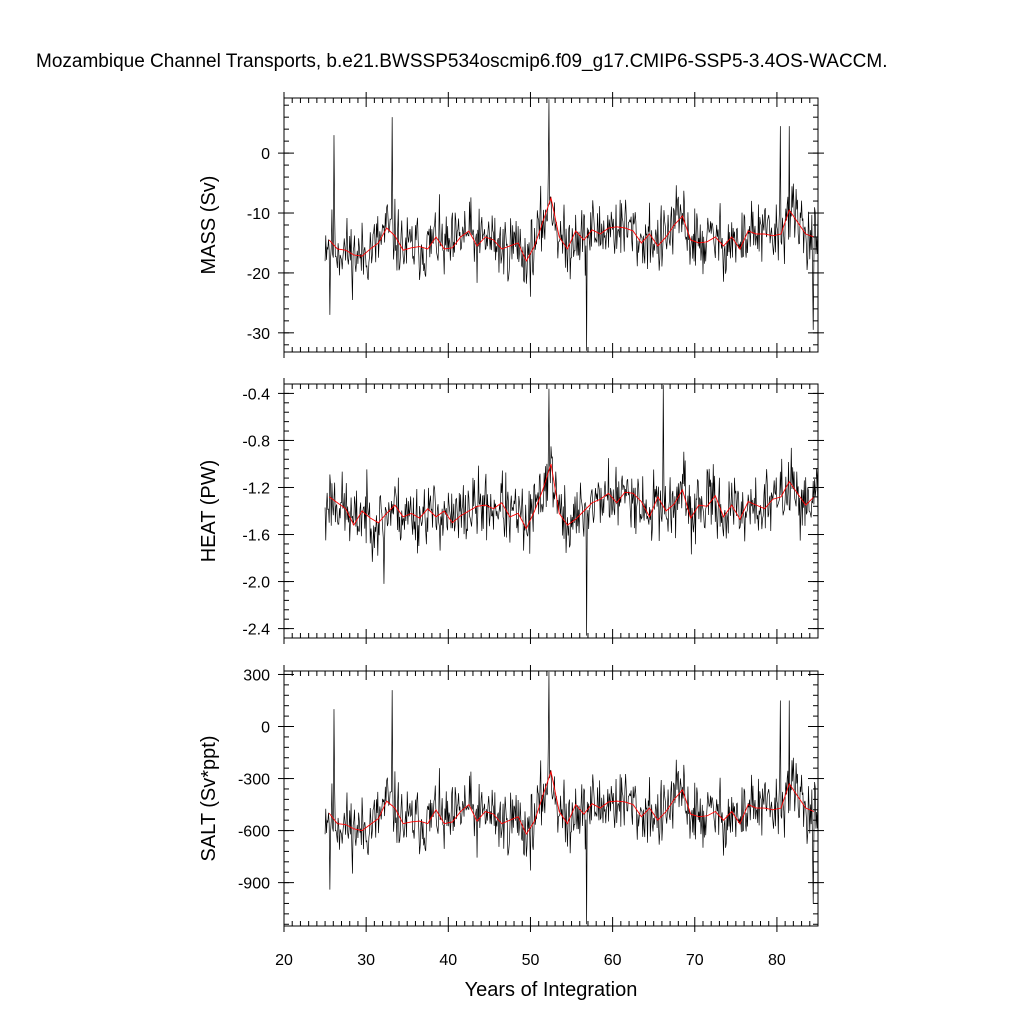 The image size is (1024, 1024). Describe the element at coordinates (284, 960) in the screenshot. I see `x-tick-label: 20` at that location.